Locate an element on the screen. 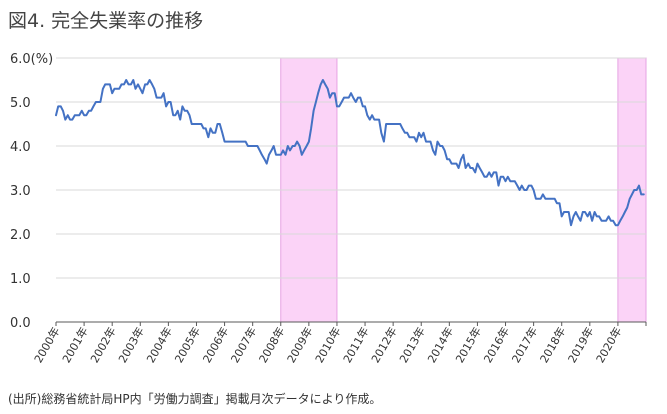  x-tick-label: 2008年 is located at coordinates (272, 345).